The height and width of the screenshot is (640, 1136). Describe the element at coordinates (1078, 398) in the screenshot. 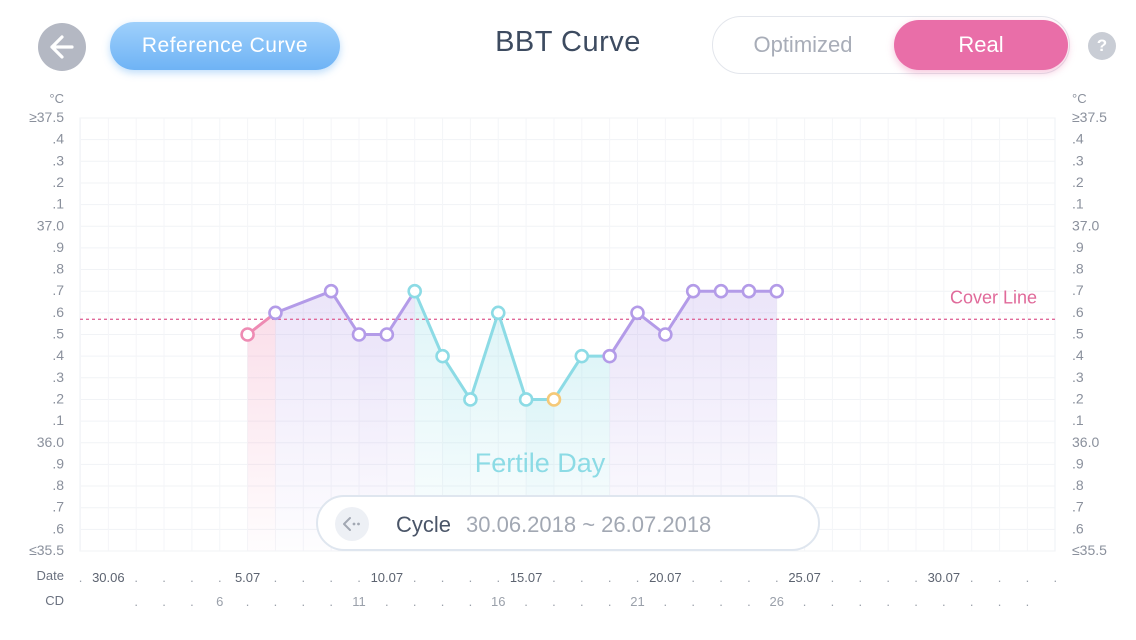

I see `y-tick-label: .2` at that location.